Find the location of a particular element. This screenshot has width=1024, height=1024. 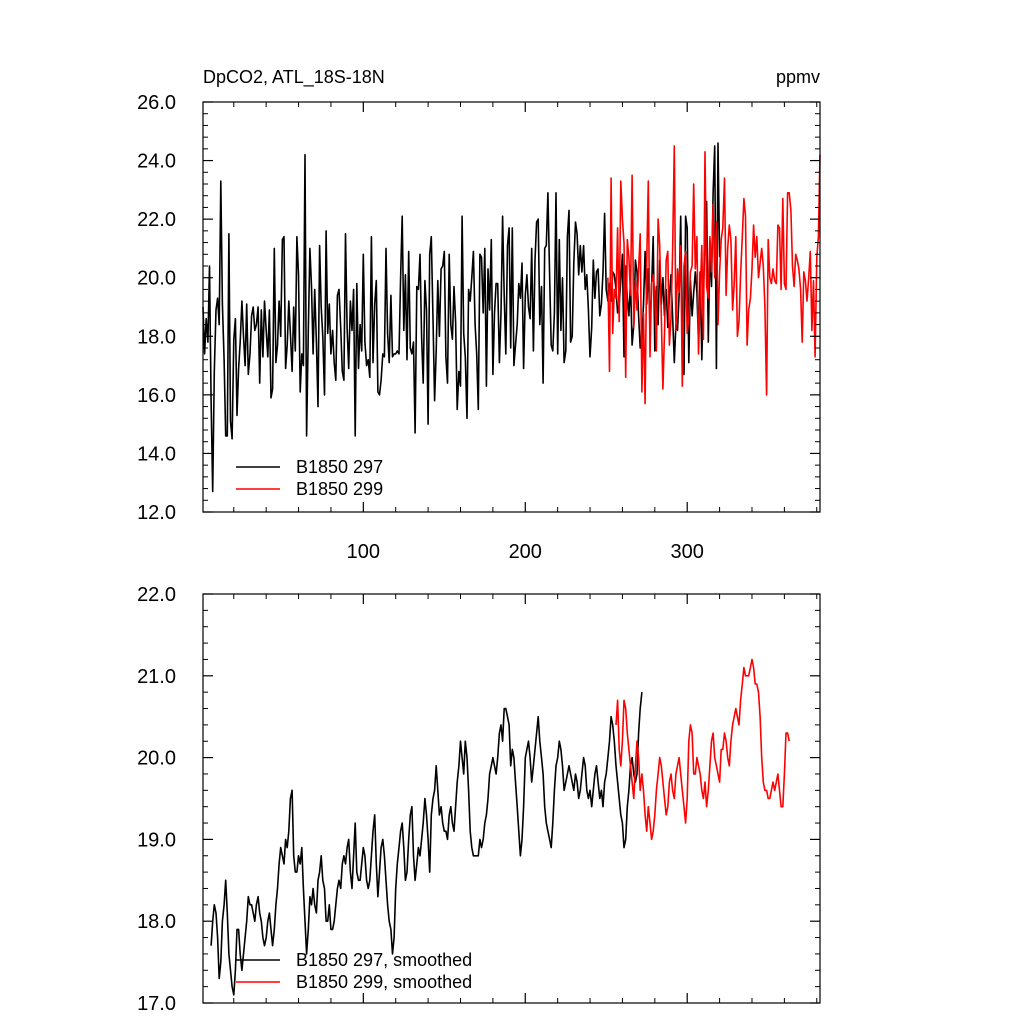

plot-title: DpCO2, ATL_18S-18N is located at coordinates (294, 77).